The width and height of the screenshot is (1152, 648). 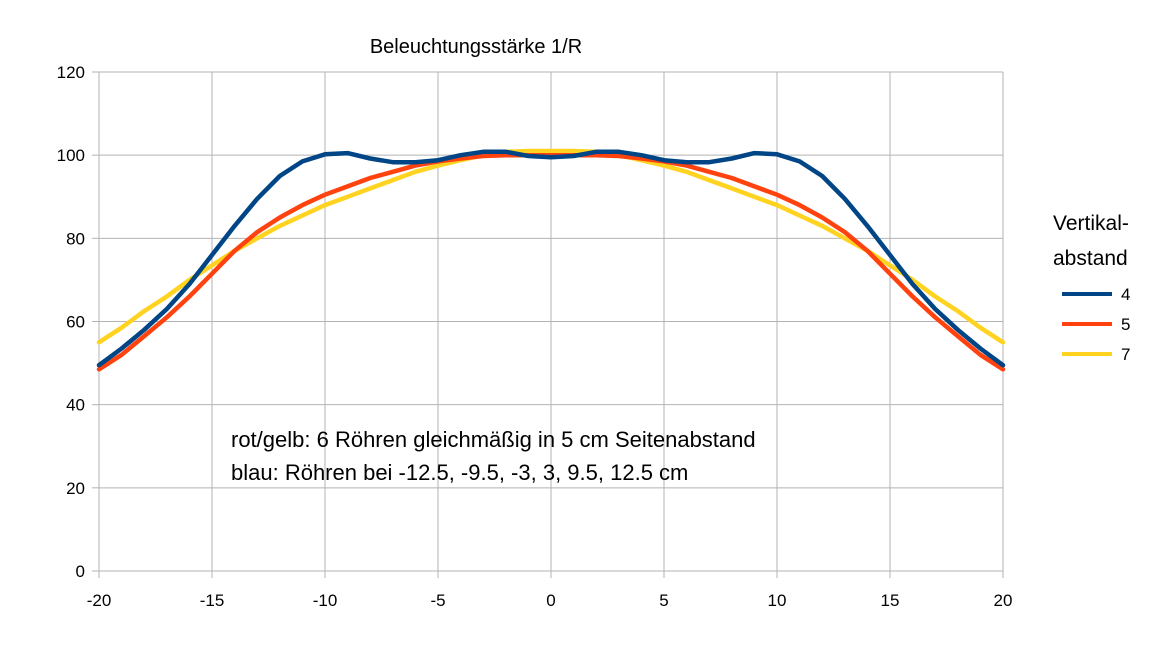 What do you see at coordinates (212, 600) in the screenshot?
I see `x-tick-label: -15` at bounding box center [212, 600].